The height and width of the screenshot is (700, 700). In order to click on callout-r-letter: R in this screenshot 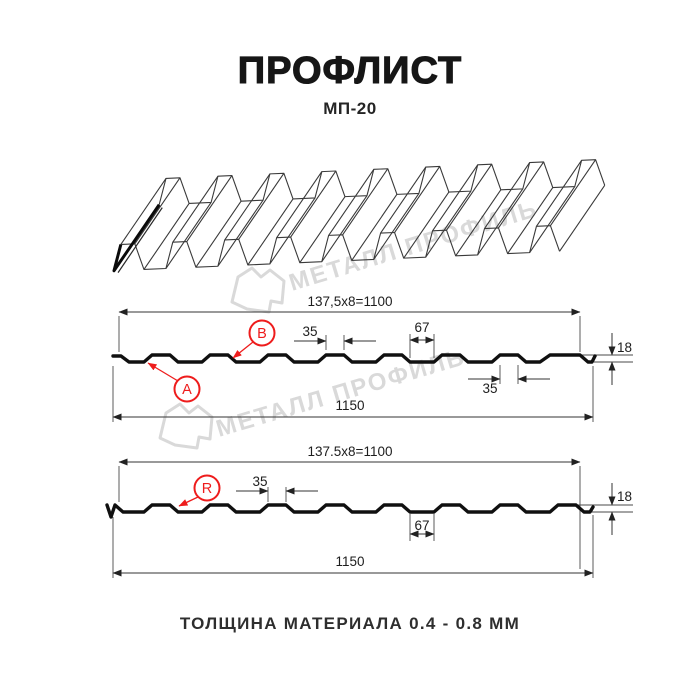, I will do `click(207, 489)`.